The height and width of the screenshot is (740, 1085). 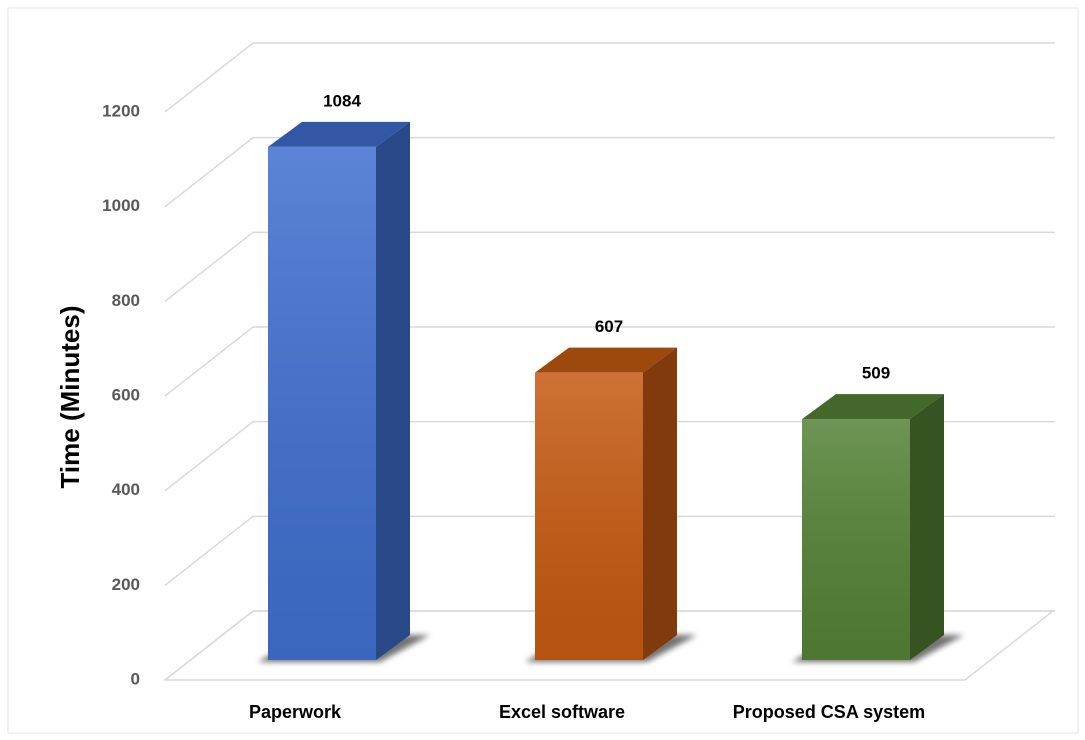 I want to click on data-label: 509, so click(x=876, y=373).